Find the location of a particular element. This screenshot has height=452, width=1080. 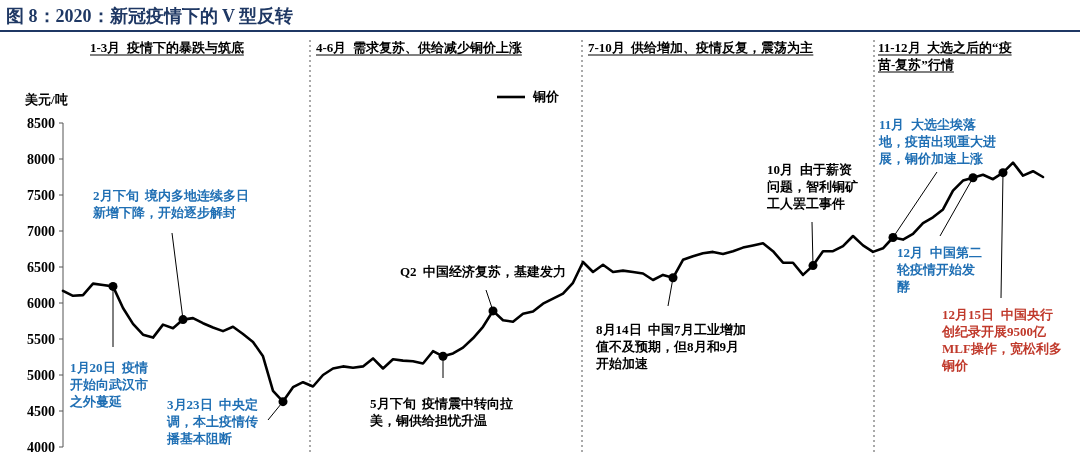

annotation: 3月23日 中央定调，本土疫情传播基本阻断 is located at coordinates (212, 421).